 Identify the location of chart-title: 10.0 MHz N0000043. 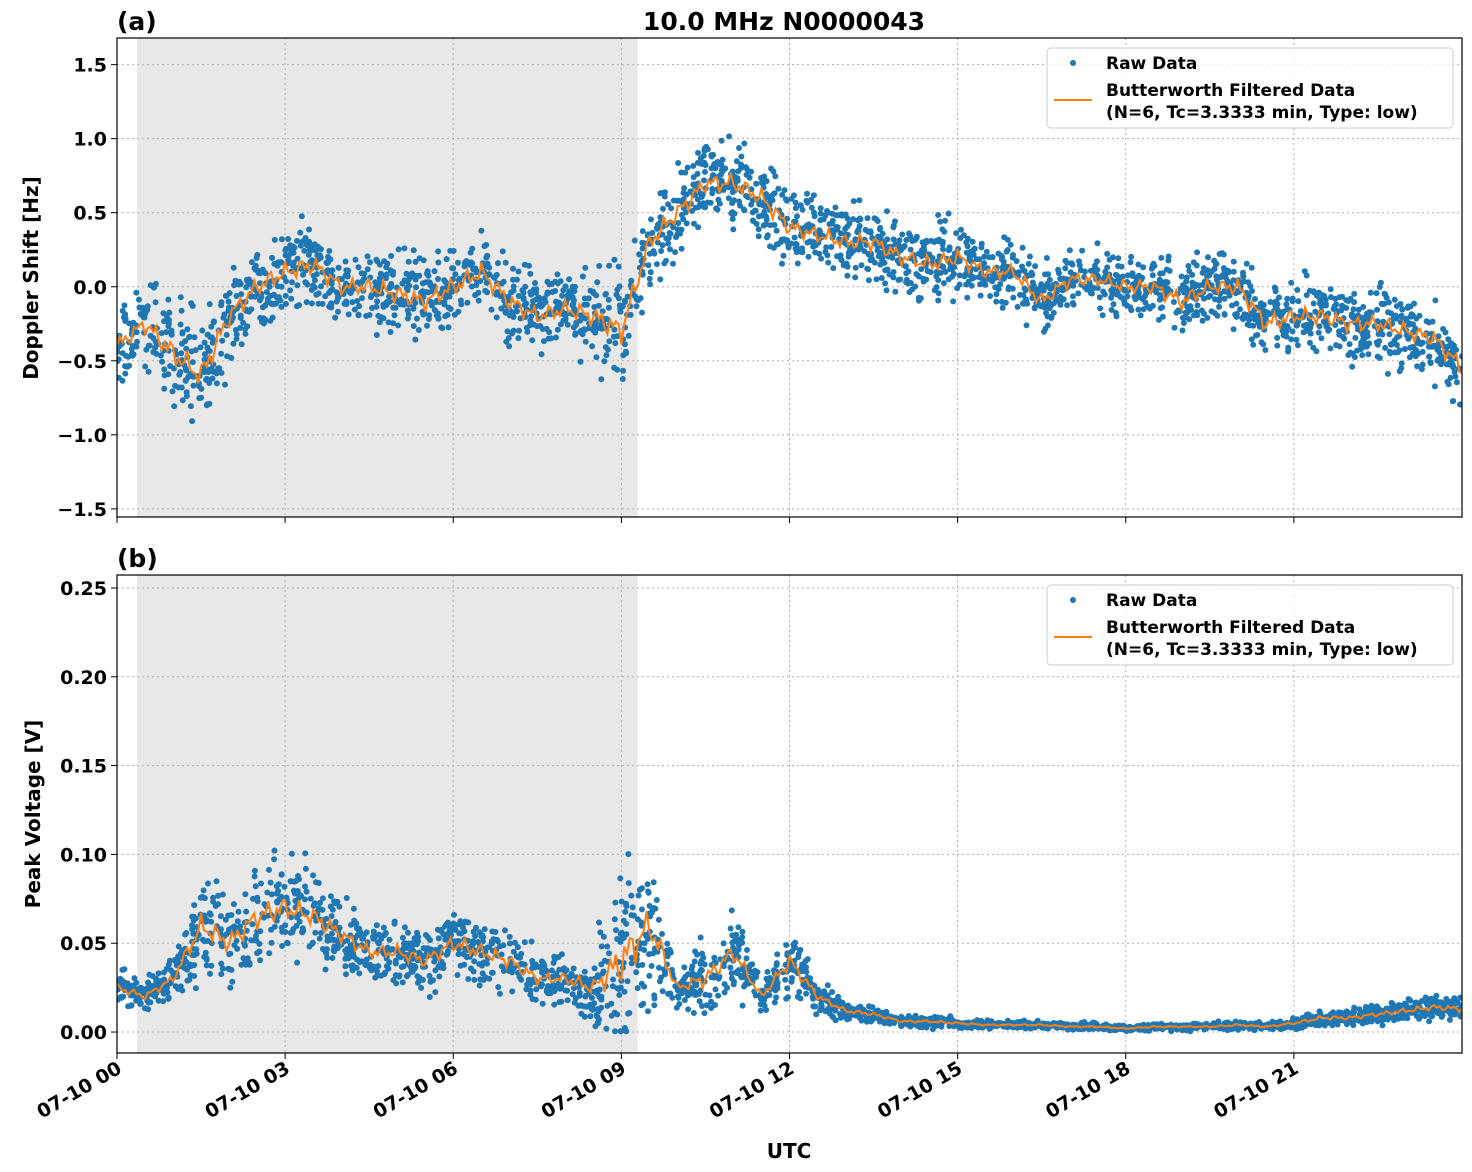
(784, 21).